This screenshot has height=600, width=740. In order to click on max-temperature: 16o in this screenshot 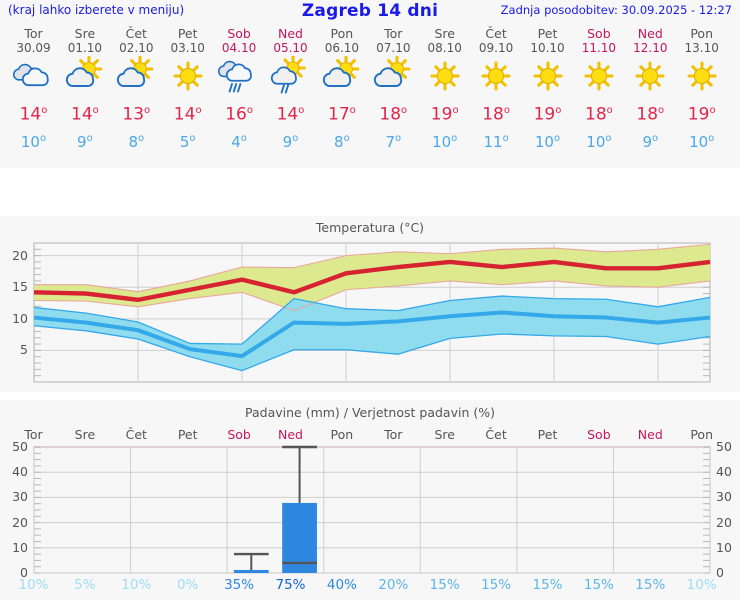, I will do `click(239, 114)`.